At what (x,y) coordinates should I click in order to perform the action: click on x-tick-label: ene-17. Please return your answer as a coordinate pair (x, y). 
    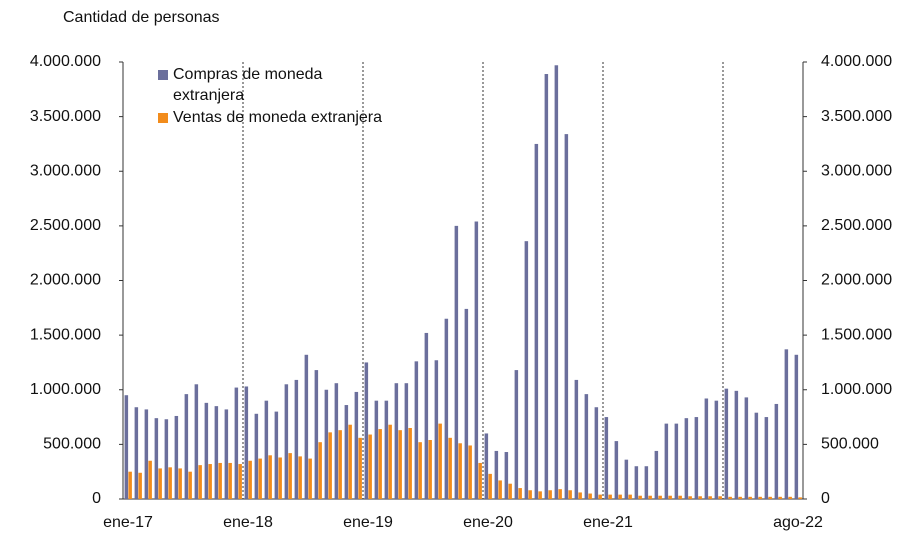
    Looking at the image, I should click on (128, 522).